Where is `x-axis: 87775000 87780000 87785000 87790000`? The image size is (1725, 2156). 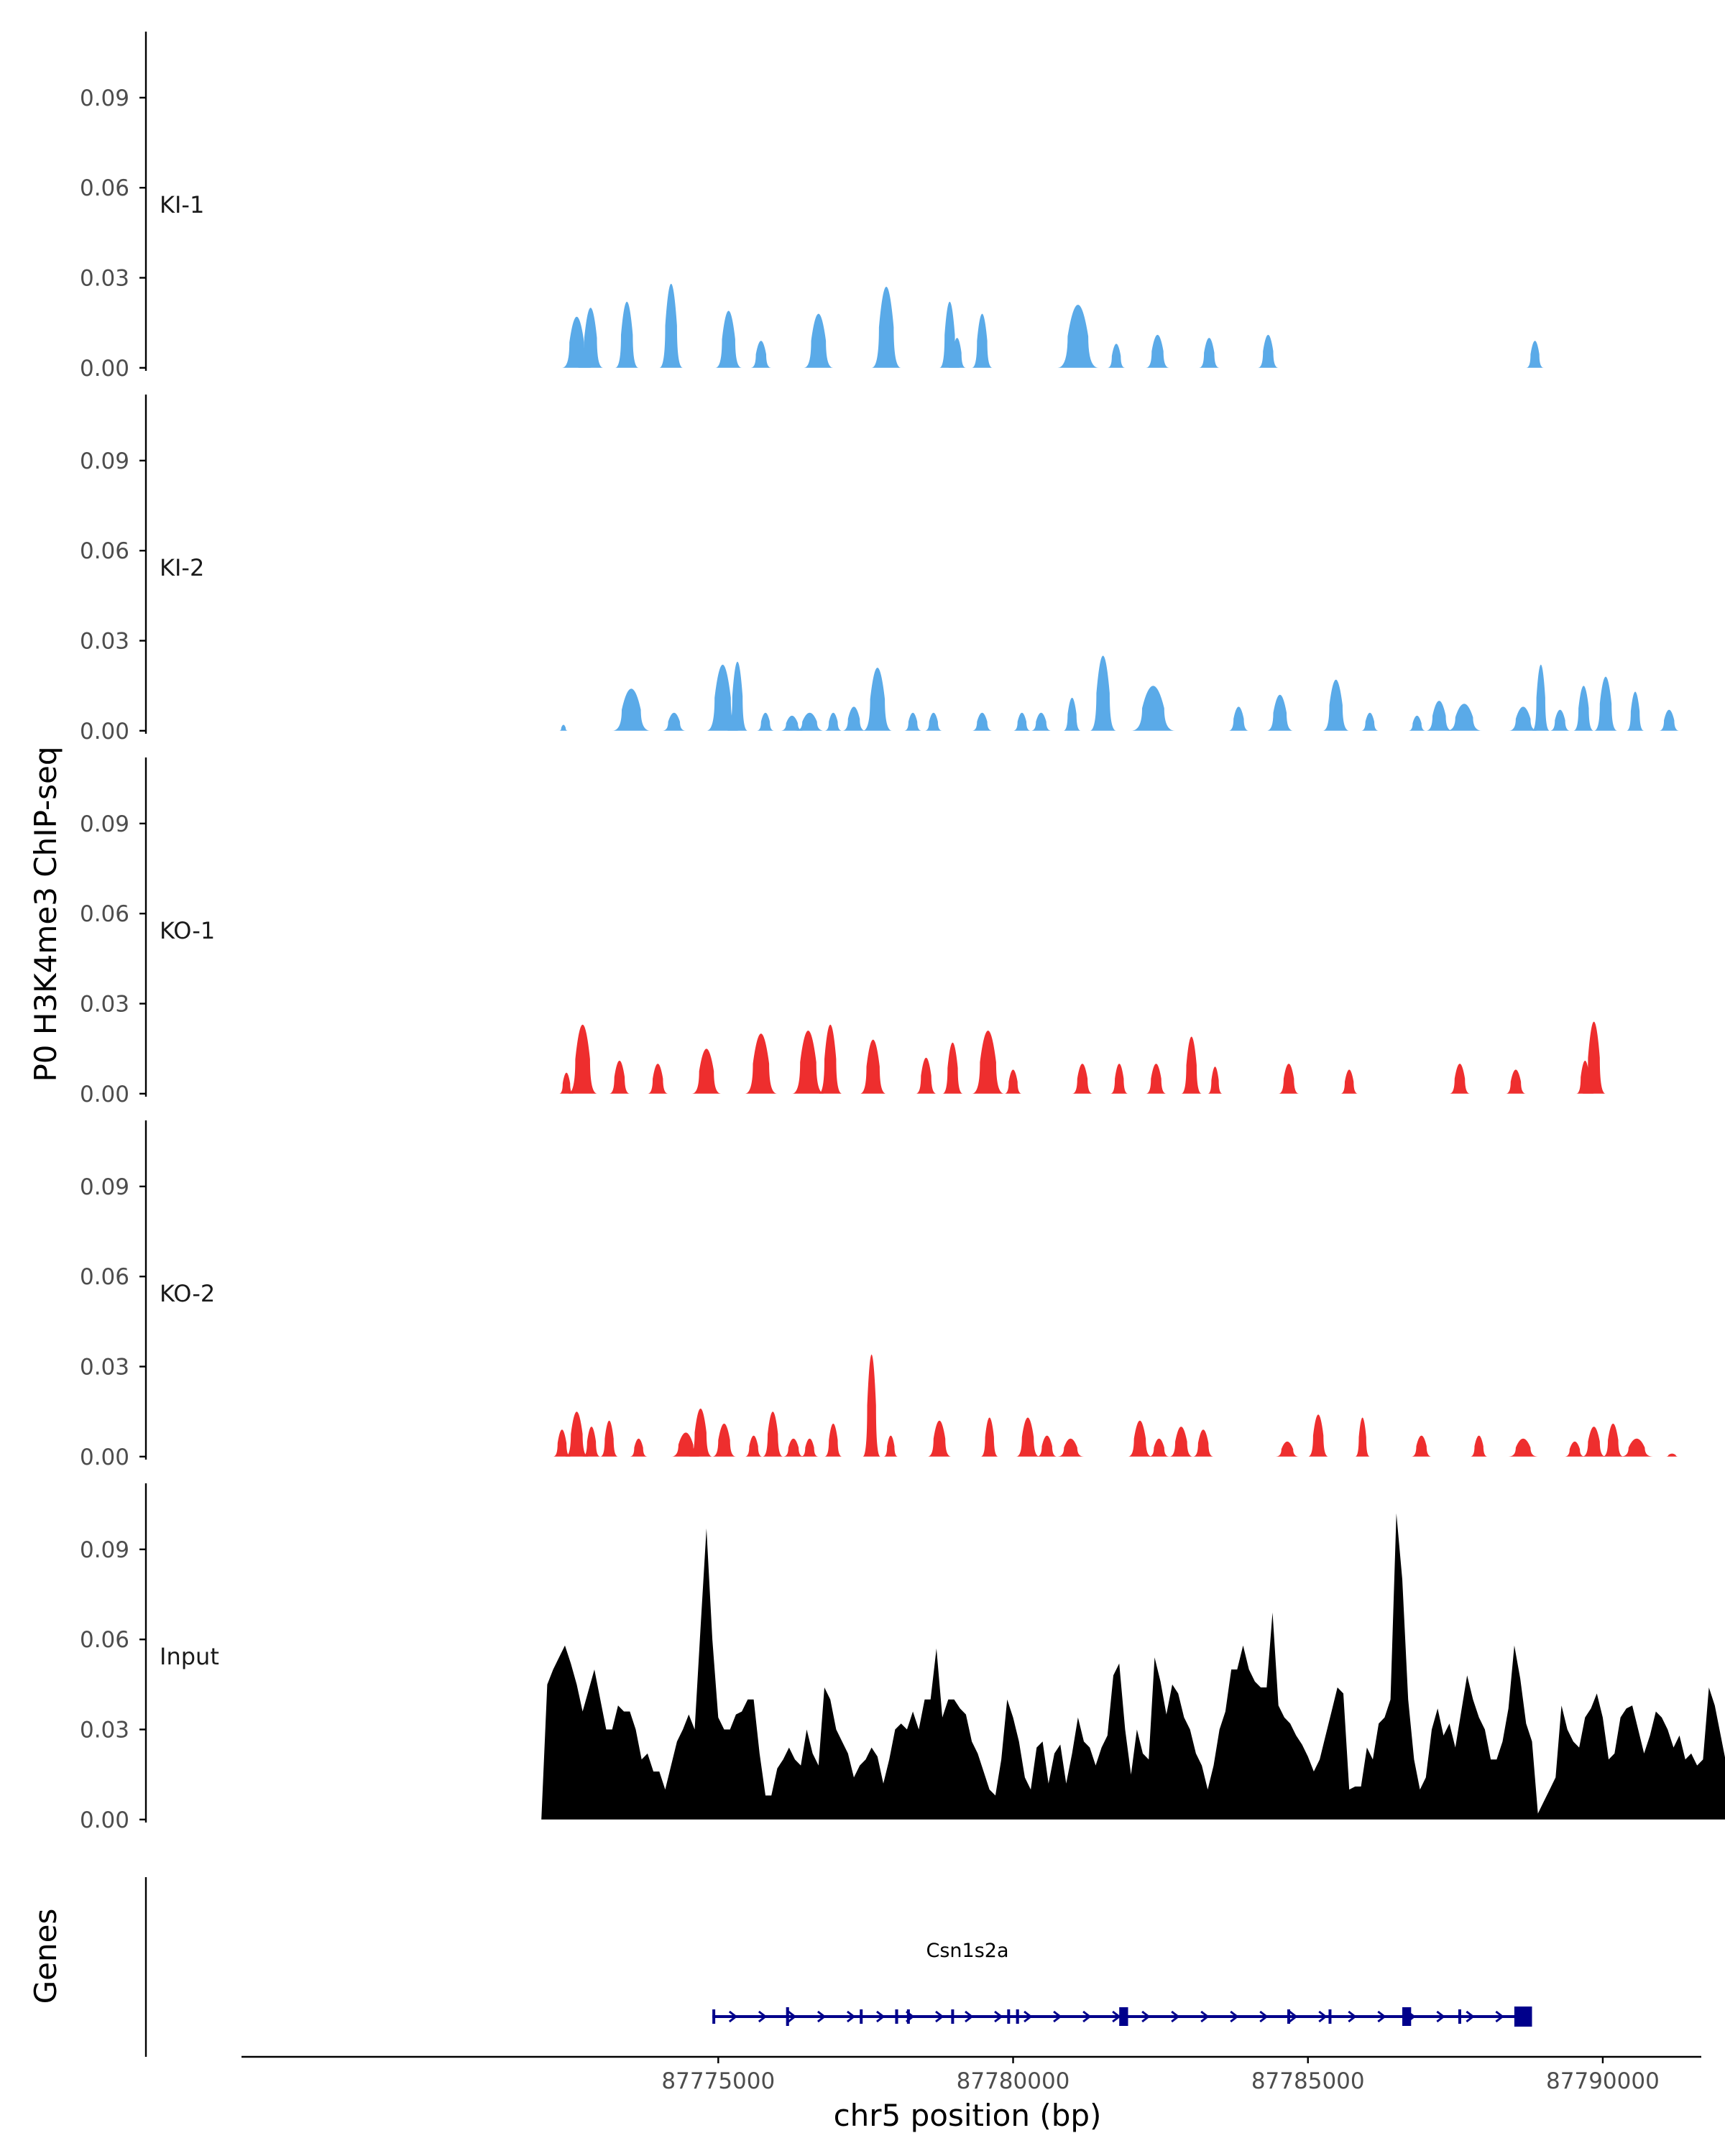
x-axis: 87775000 87780000 87785000 87790000 is located at coordinates (971, 2074).